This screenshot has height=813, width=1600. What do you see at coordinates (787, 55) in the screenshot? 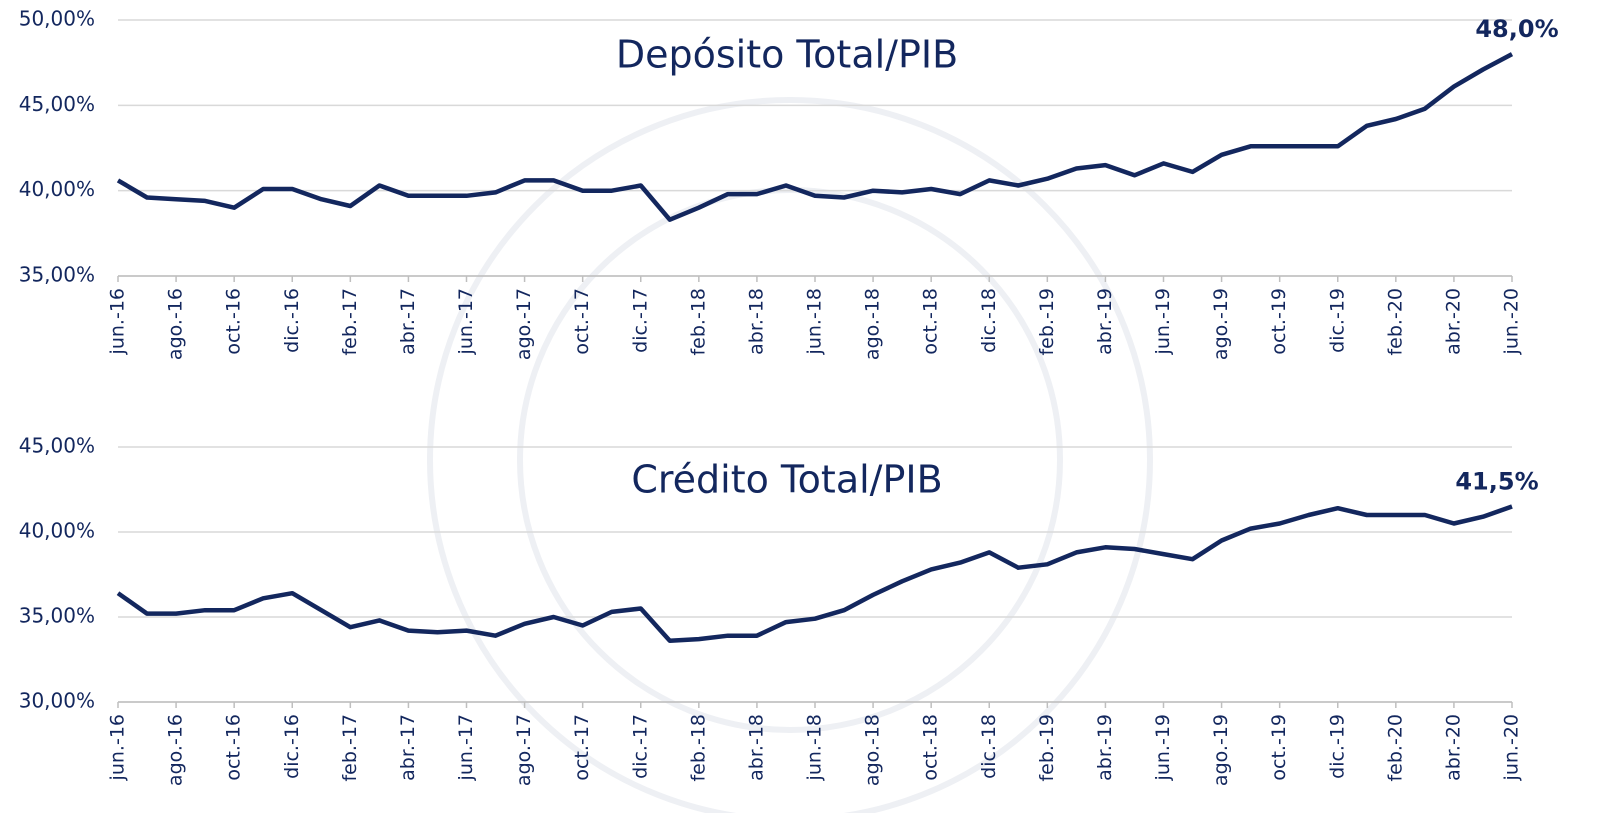
I see `chart-title: Depósito Total/PIB` at bounding box center [787, 55].